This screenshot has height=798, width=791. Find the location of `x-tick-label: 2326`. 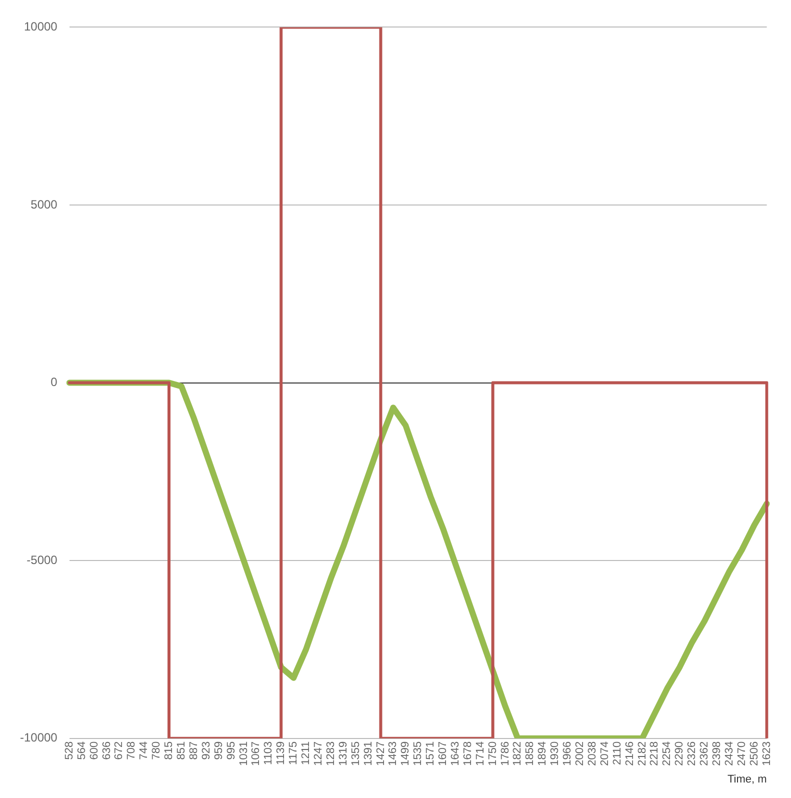

x-tick-label: 2326 is located at coordinates (692, 753).